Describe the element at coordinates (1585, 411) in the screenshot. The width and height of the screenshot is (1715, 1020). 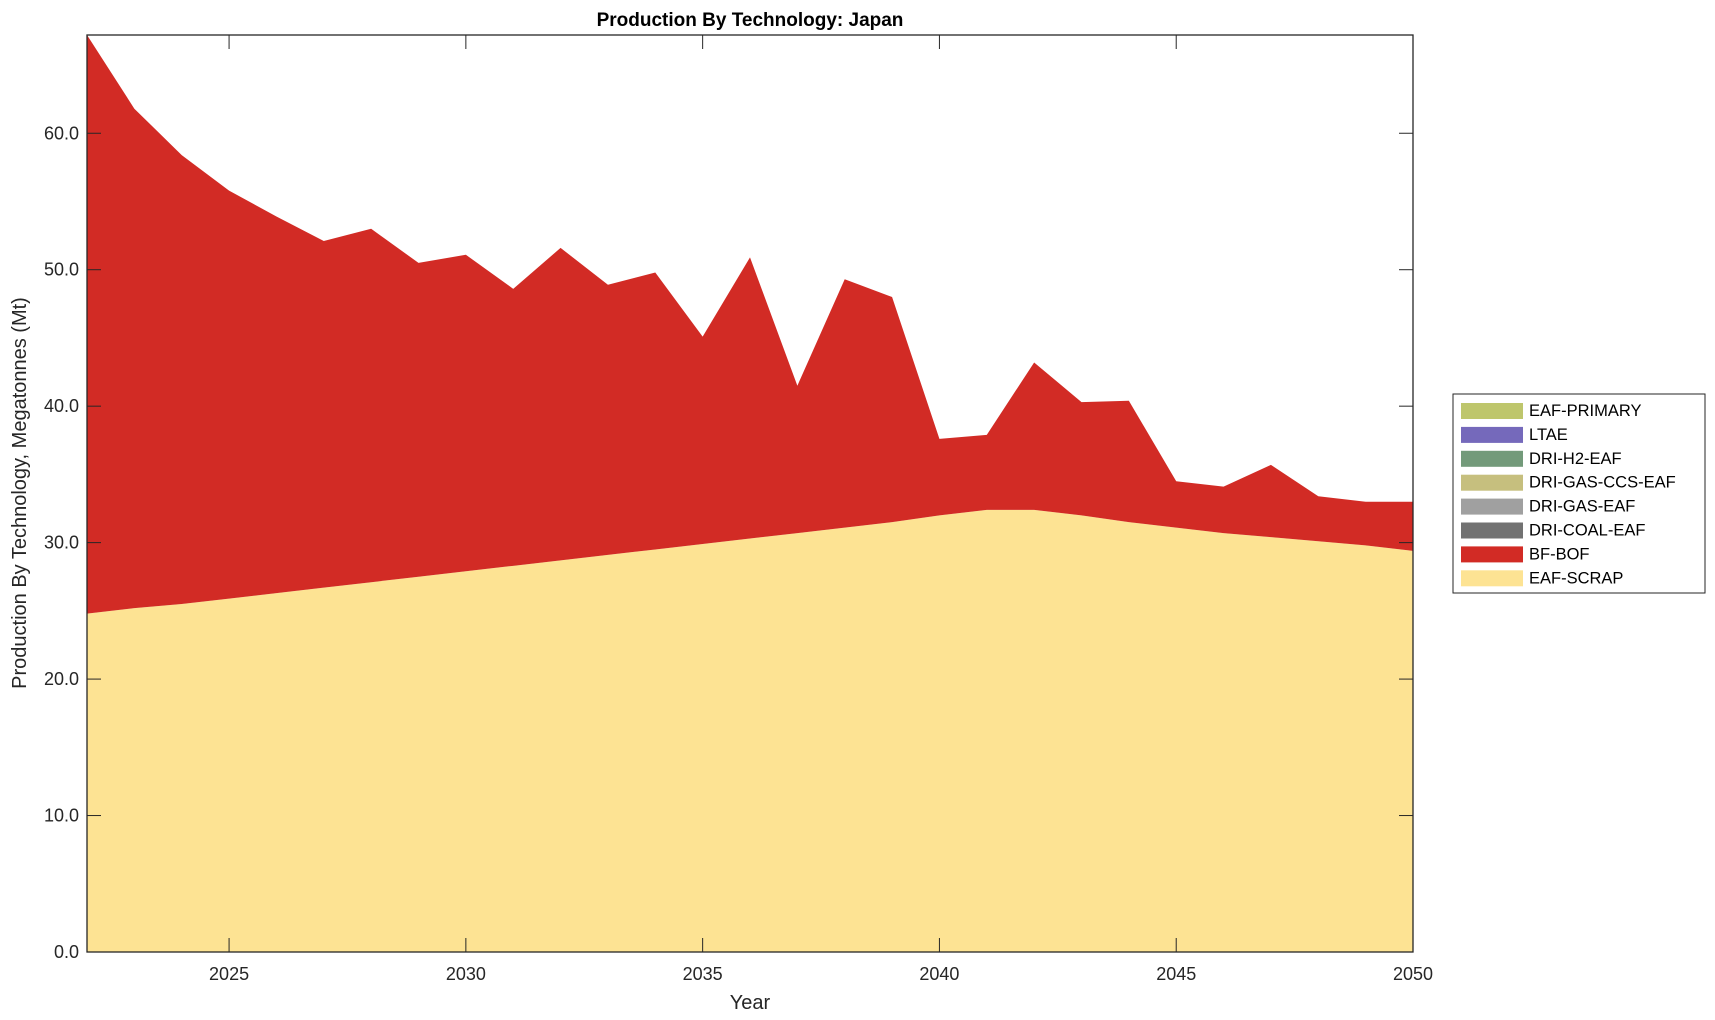
I see `legend-label: EAF-PRIMARY` at that location.